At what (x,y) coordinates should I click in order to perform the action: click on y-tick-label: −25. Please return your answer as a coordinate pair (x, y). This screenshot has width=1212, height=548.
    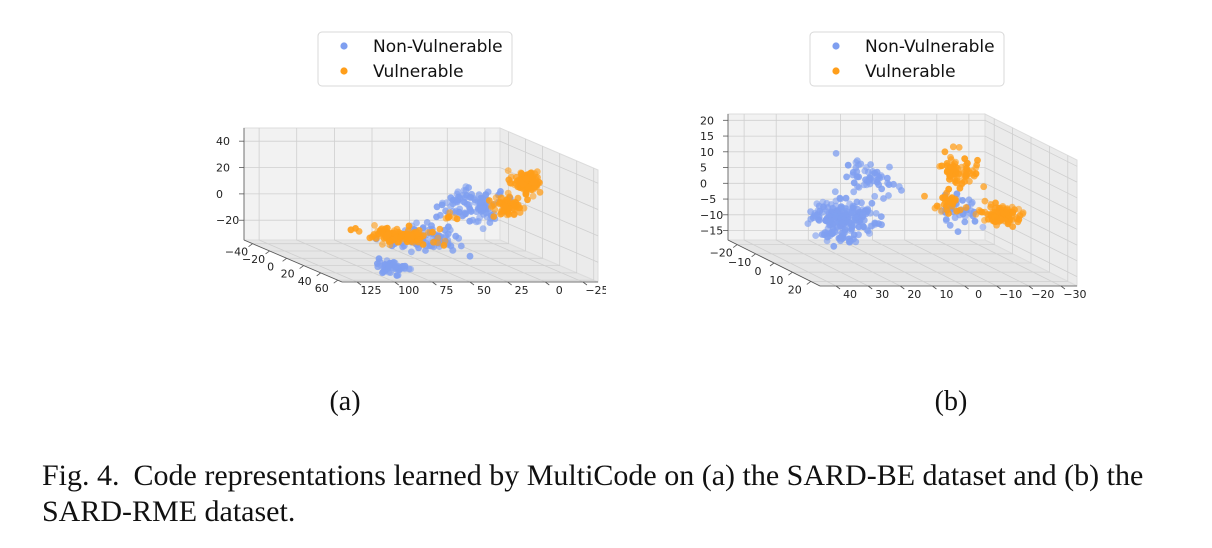
    Looking at the image, I should click on (595, 290).